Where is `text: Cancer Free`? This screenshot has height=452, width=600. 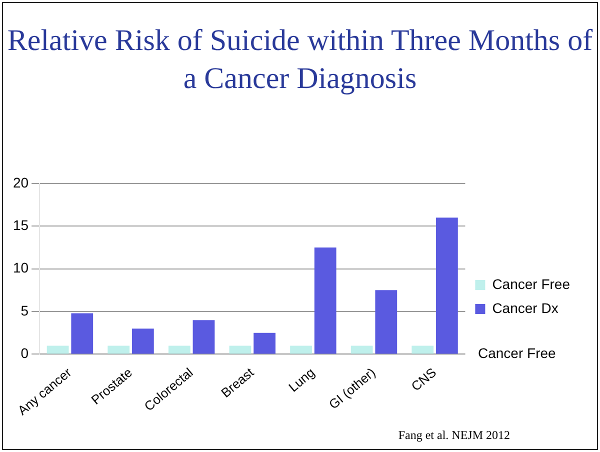
text: Cancer Free is located at coordinates (517, 353).